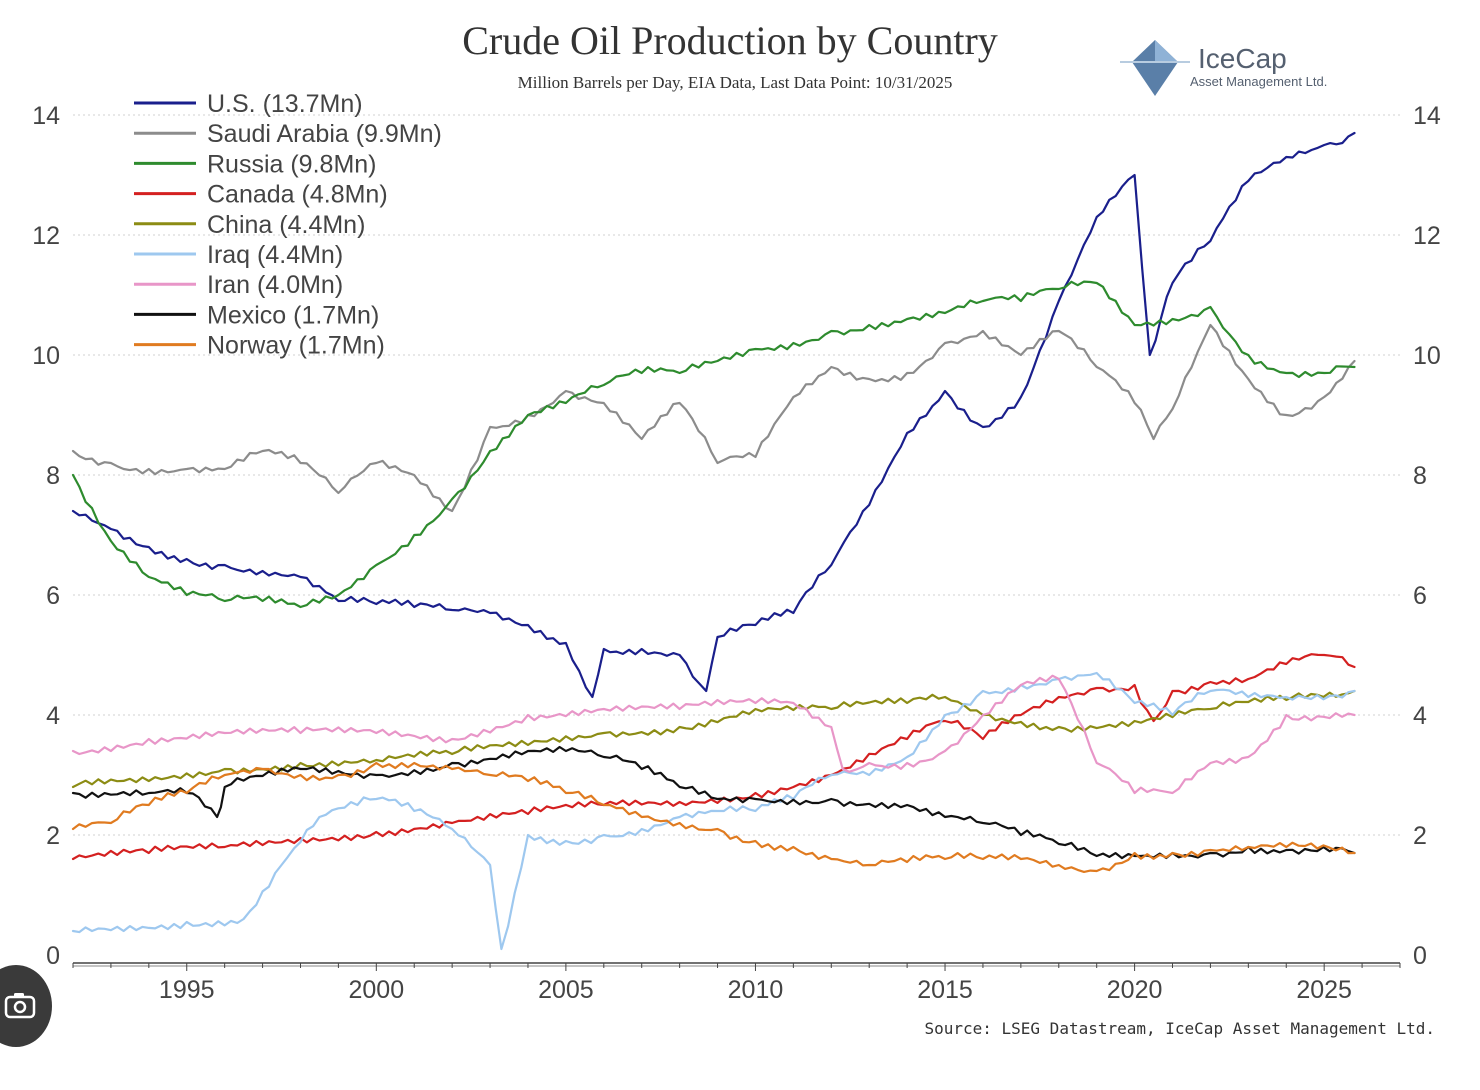  Describe the element at coordinates (46, 356) in the screenshot. I see `y-tick-left-10: 10` at that location.